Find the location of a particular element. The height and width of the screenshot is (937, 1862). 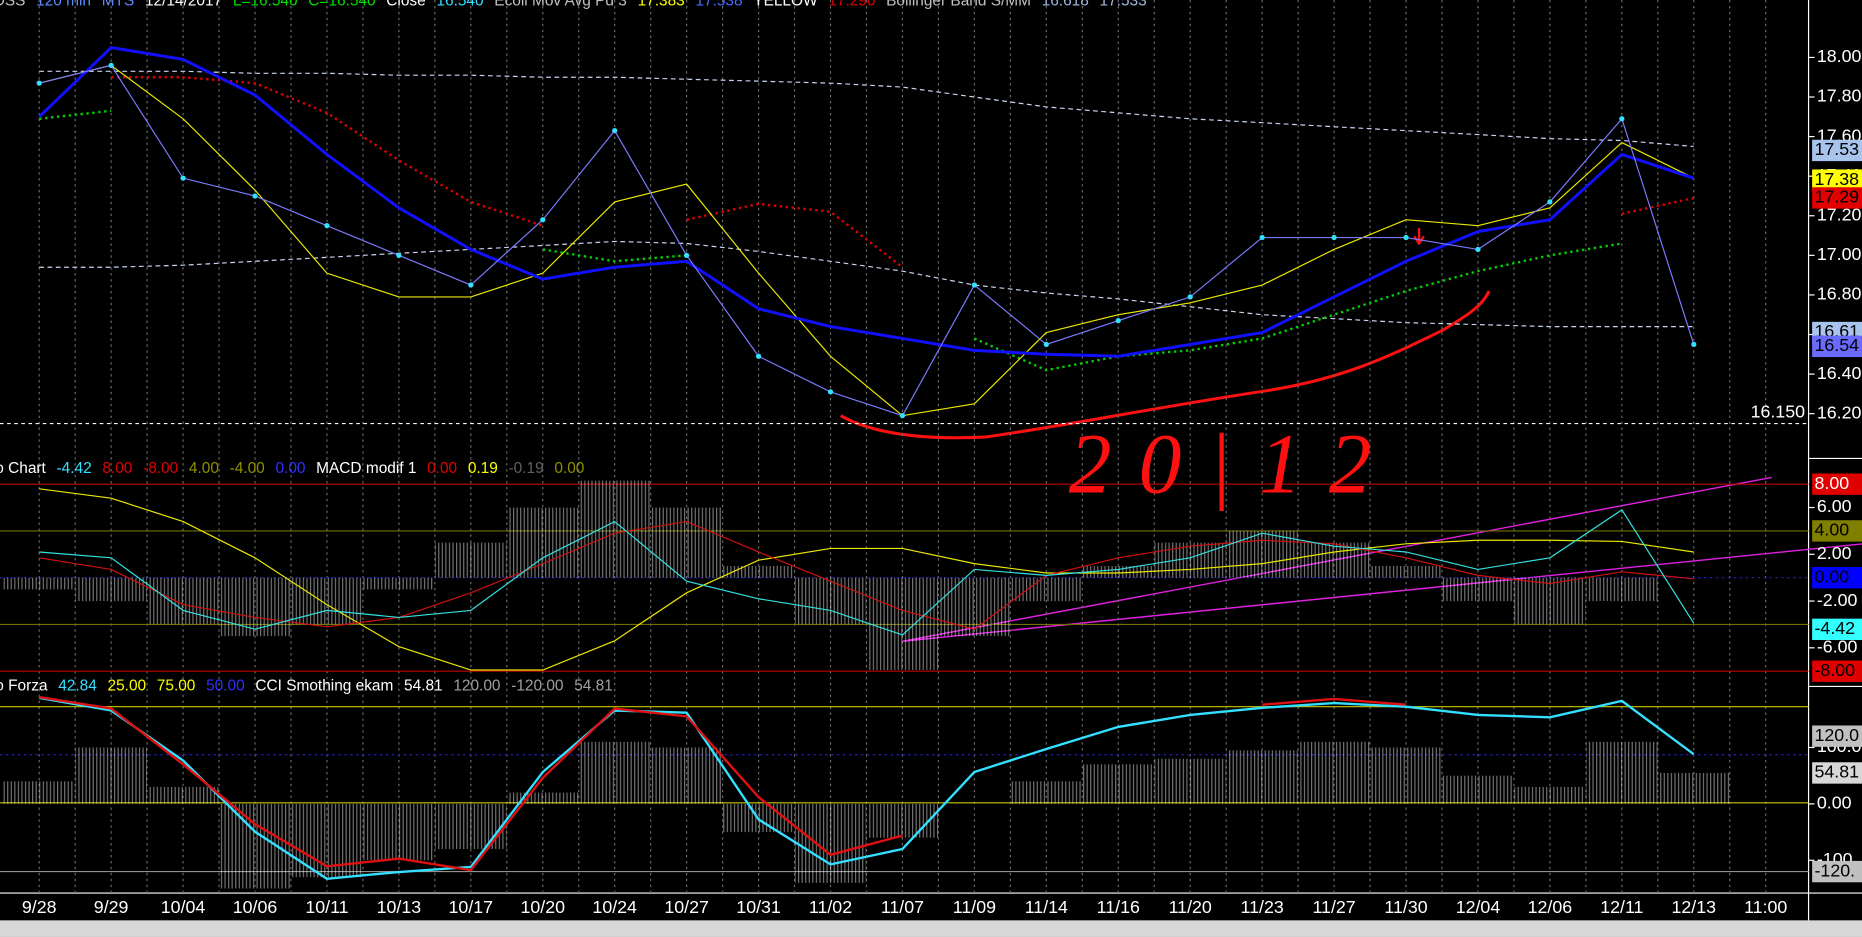

x-tick-label: 11/07 is located at coordinates (902, 907).